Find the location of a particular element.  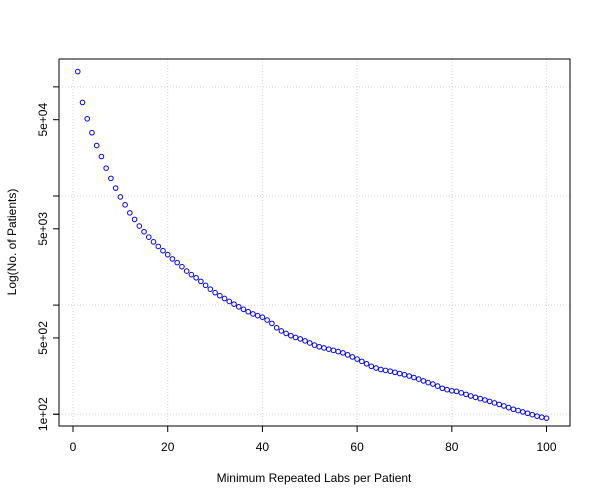

x-tick-label: 0 is located at coordinates (73, 447).